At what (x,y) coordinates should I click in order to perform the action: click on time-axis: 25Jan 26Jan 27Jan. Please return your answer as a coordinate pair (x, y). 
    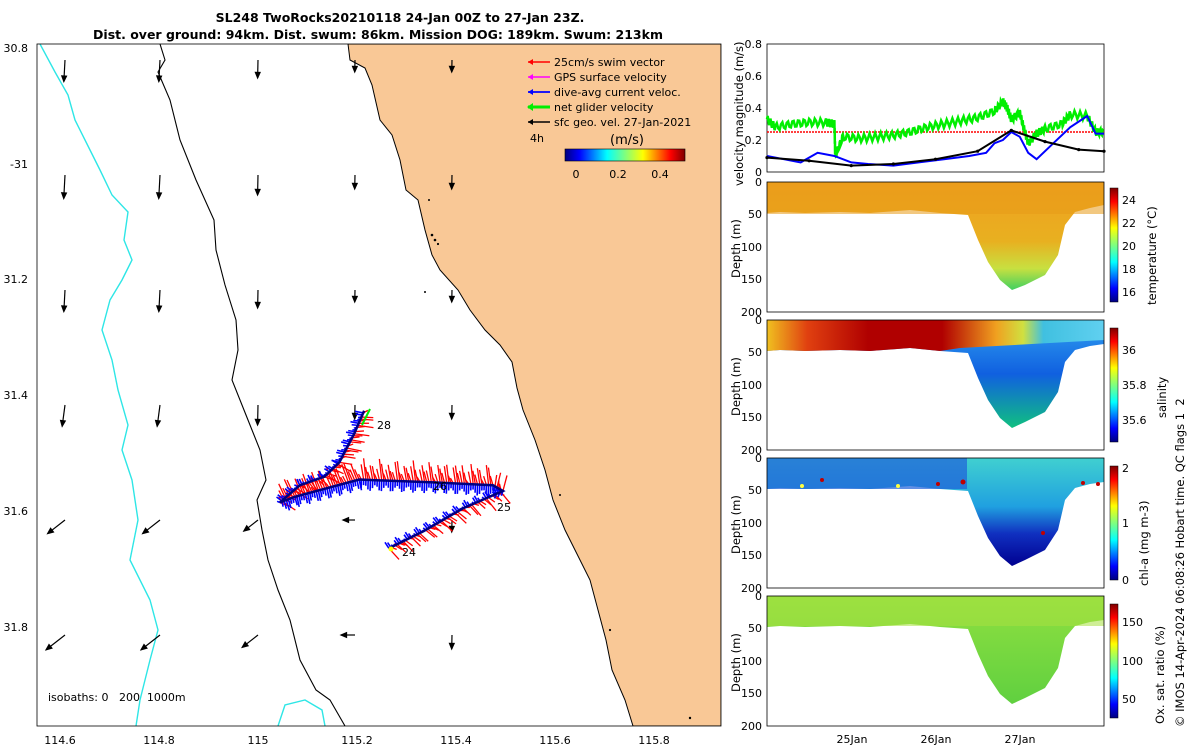
    Looking at the image, I should click on (936, 739).